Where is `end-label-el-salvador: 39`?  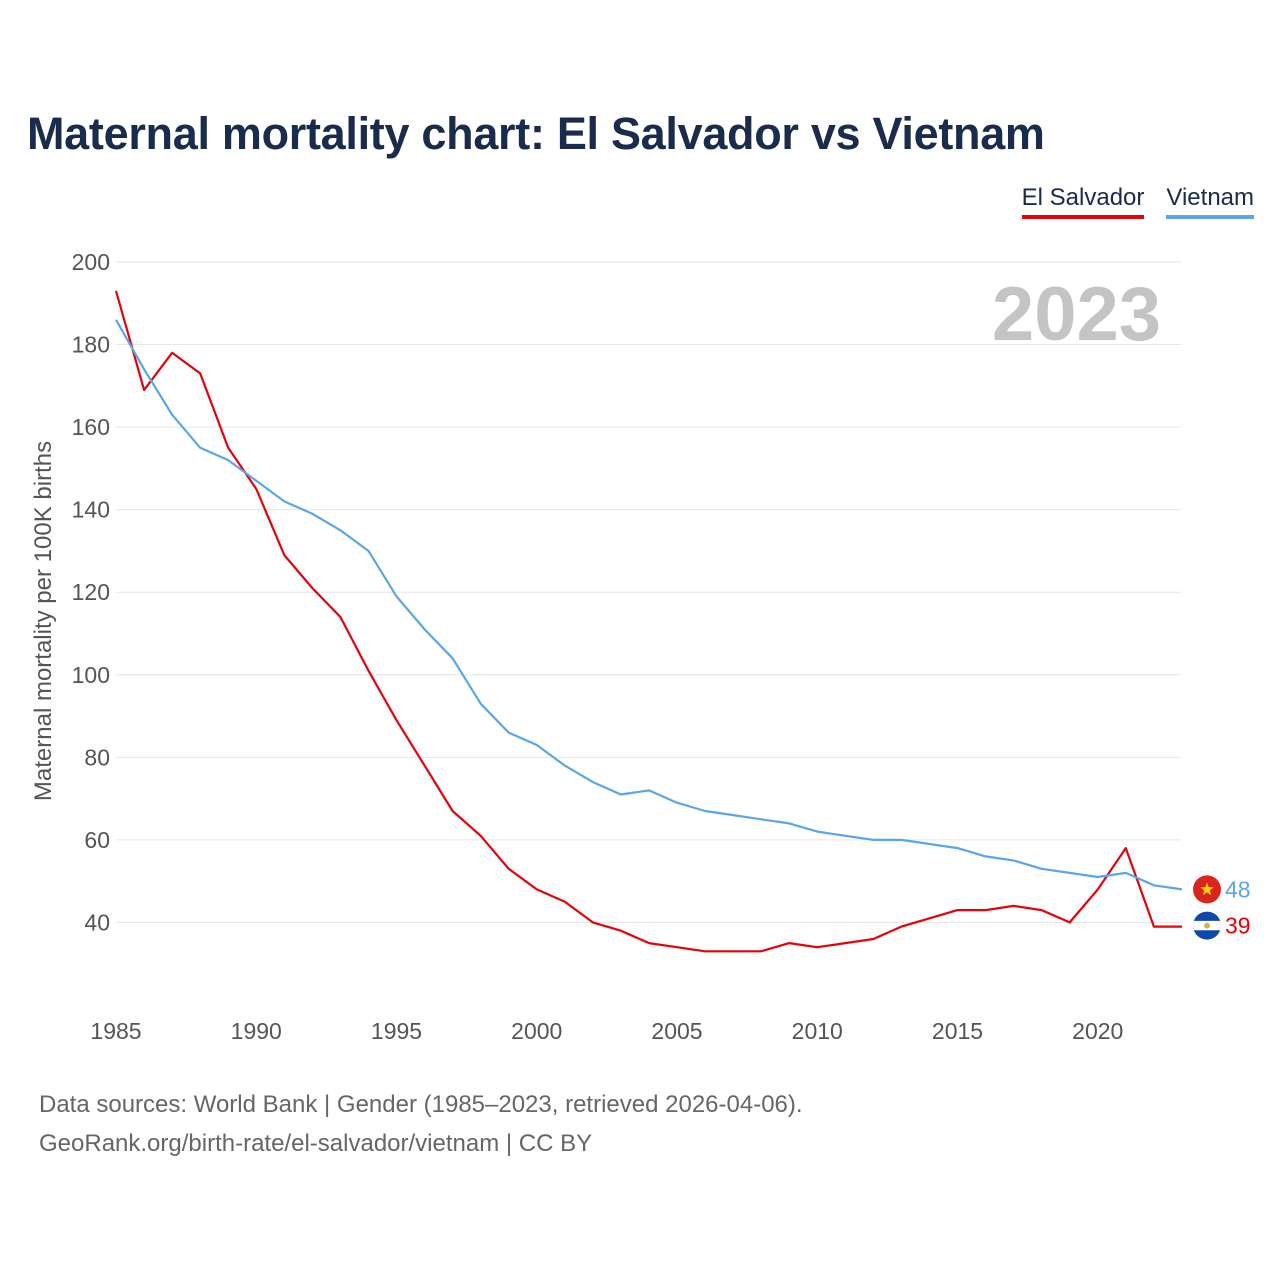
end-label-el-salvador: 39 is located at coordinates (1238, 926).